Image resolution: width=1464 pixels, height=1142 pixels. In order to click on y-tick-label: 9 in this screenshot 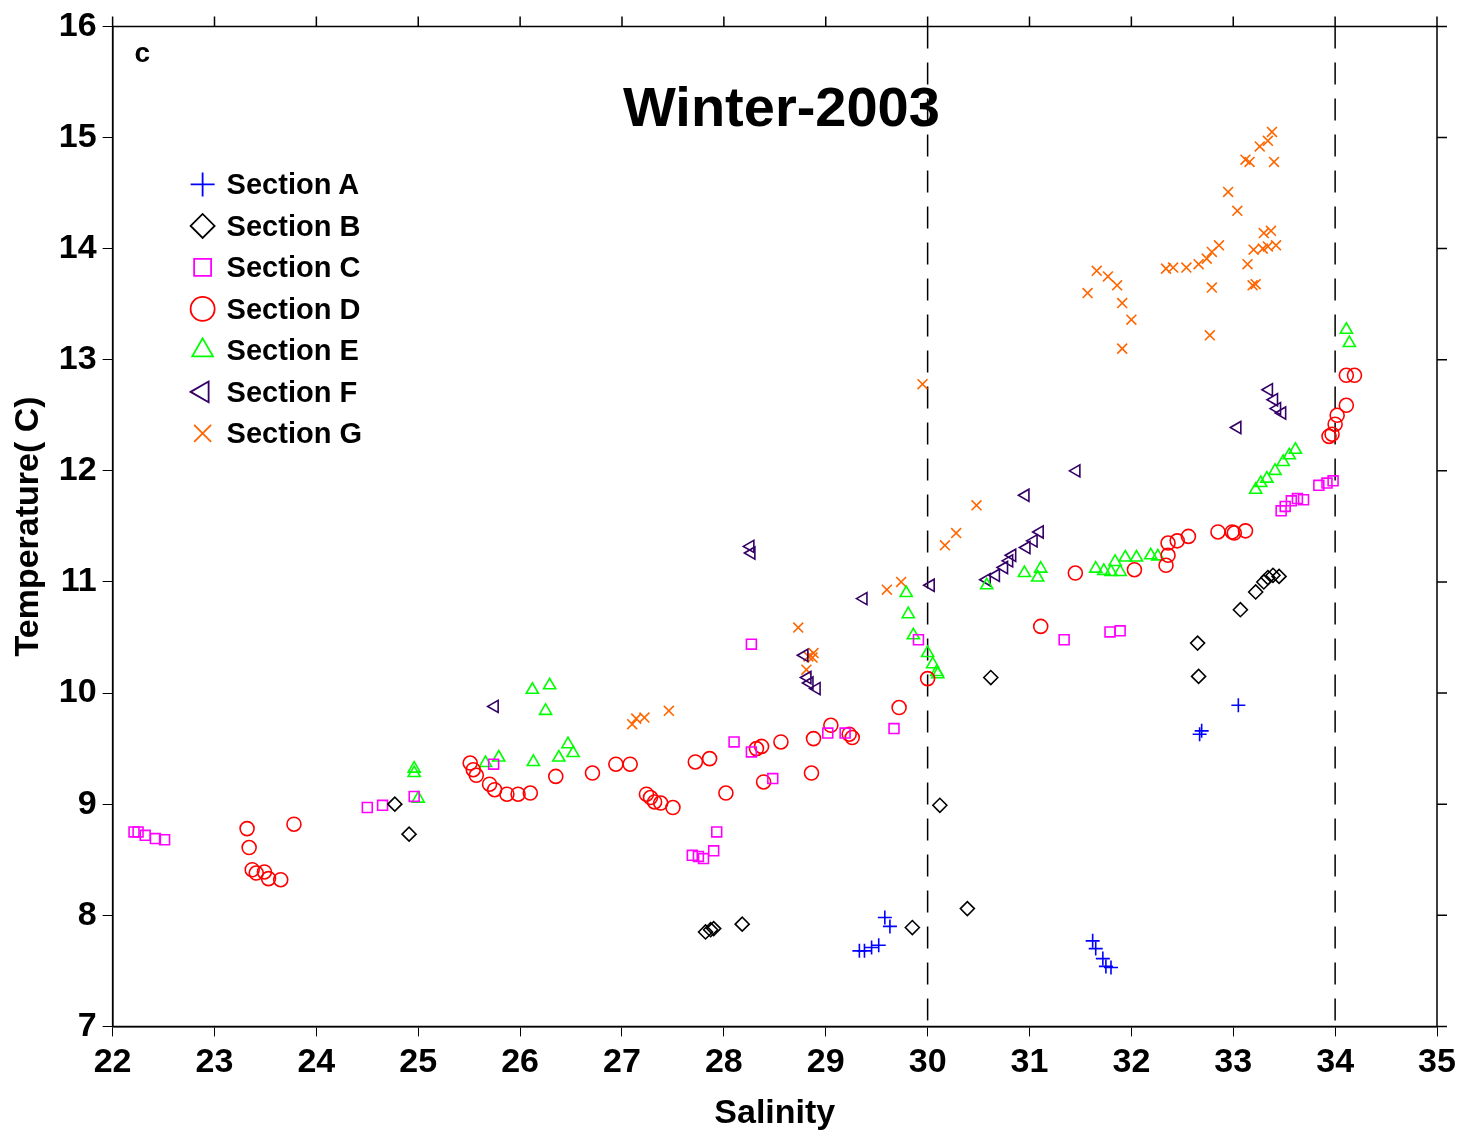, I will do `click(87, 801)`.